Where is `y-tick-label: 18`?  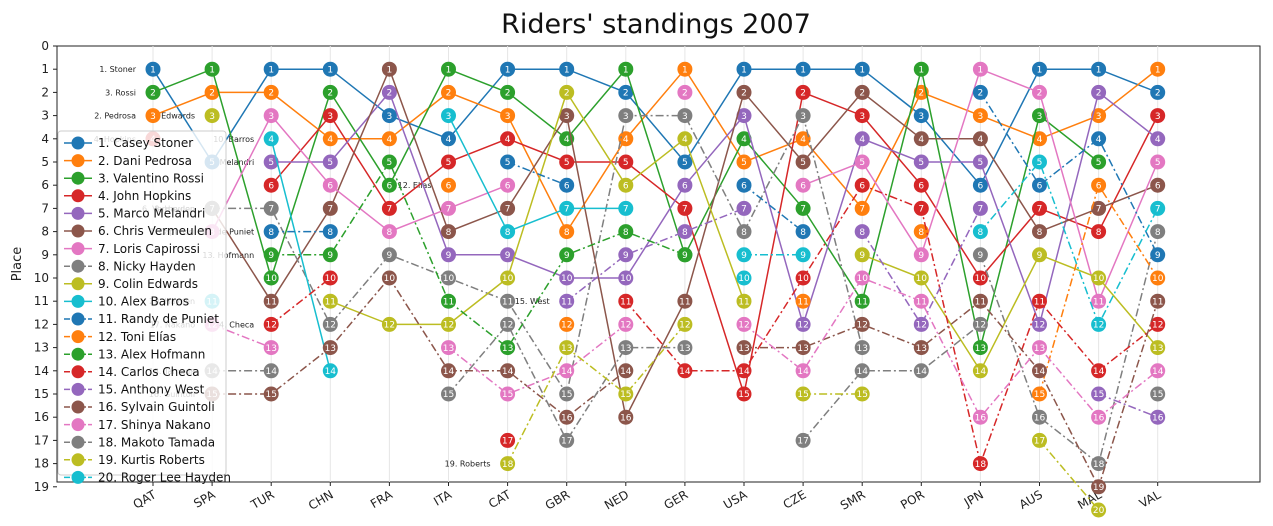
y-tick-label: 18 is located at coordinates (41, 464).